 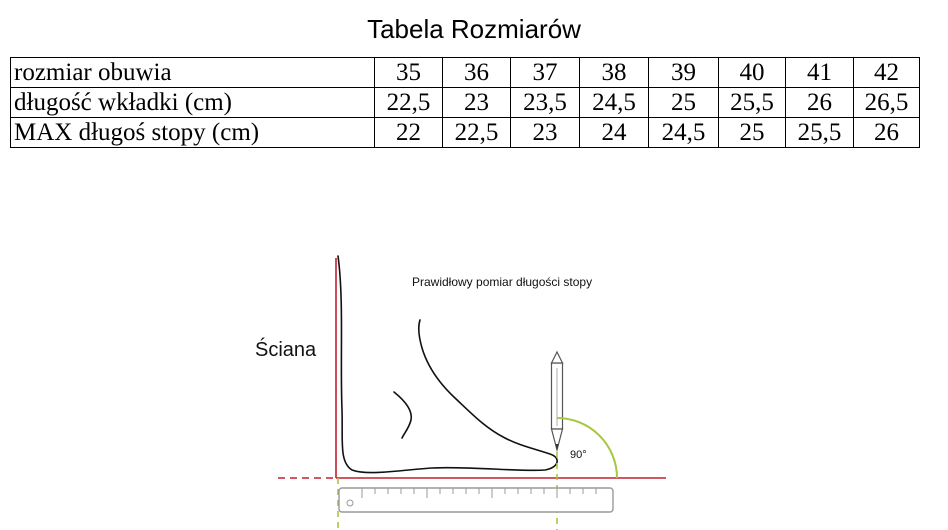 I want to click on foot-outline, so click(x=447, y=364).